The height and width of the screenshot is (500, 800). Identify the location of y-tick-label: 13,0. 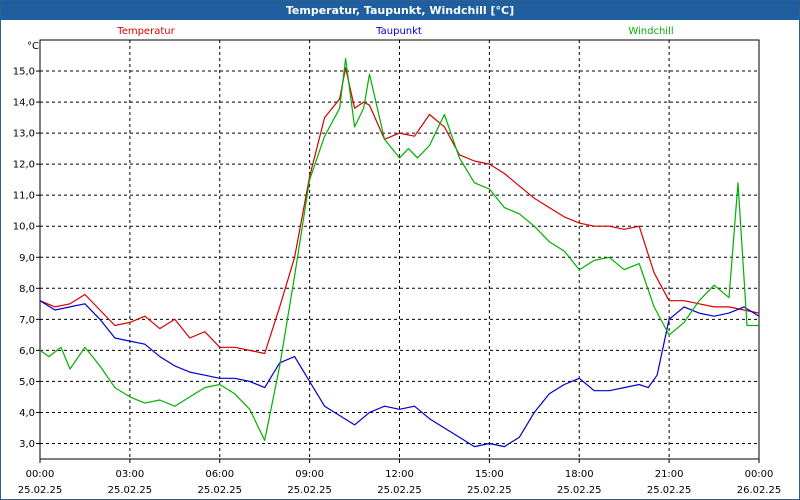
(24, 134).